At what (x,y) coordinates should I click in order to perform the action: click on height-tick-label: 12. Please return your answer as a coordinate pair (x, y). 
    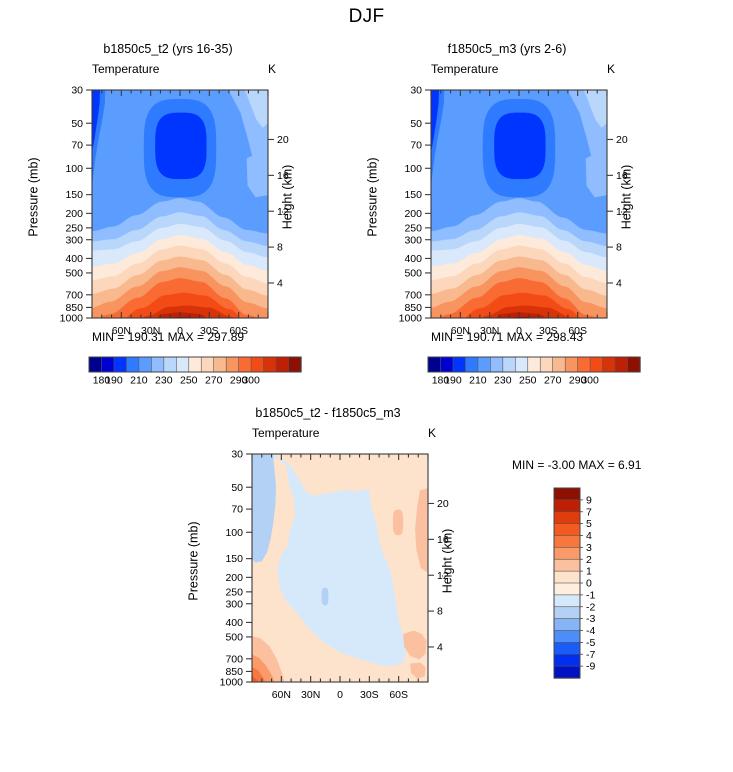
    Looking at the image, I should click on (622, 212).